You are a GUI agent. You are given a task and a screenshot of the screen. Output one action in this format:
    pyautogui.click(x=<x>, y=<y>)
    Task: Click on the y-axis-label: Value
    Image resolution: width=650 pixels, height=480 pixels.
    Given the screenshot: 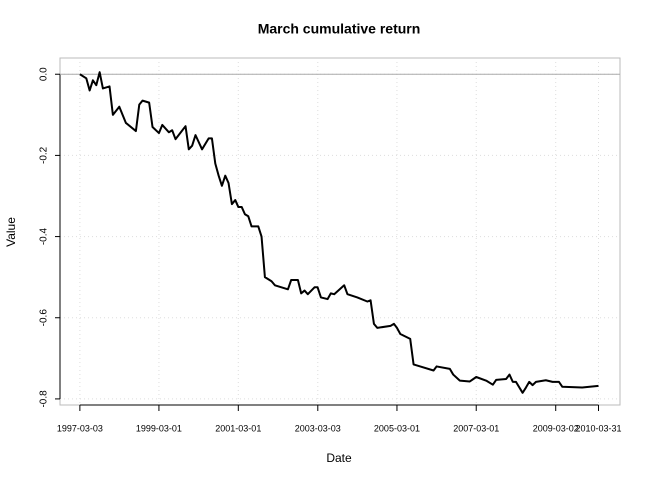 What is the action you would take?
    pyautogui.click(x=11, y=232)
    